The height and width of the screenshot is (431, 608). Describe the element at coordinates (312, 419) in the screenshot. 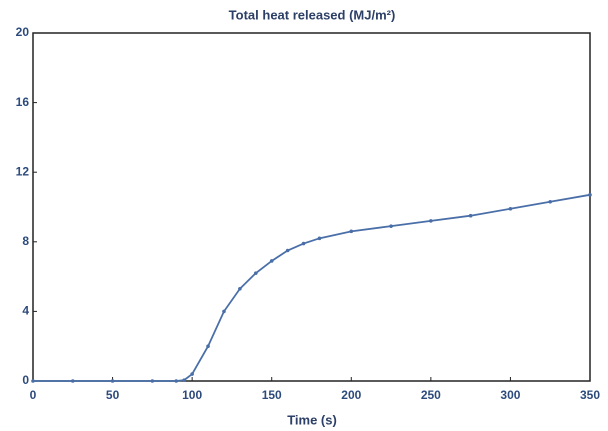

I see `x-axis-label: Time (s)` at that location.